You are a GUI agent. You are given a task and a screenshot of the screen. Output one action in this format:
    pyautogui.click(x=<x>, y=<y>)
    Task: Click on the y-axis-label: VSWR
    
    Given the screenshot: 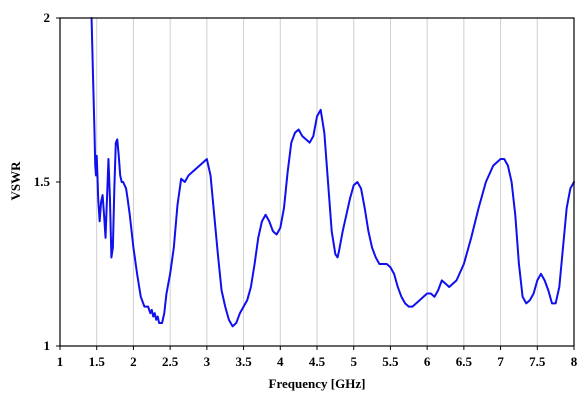 What is the action you would take?
    pyautogui.click(x=15, y=181)
    